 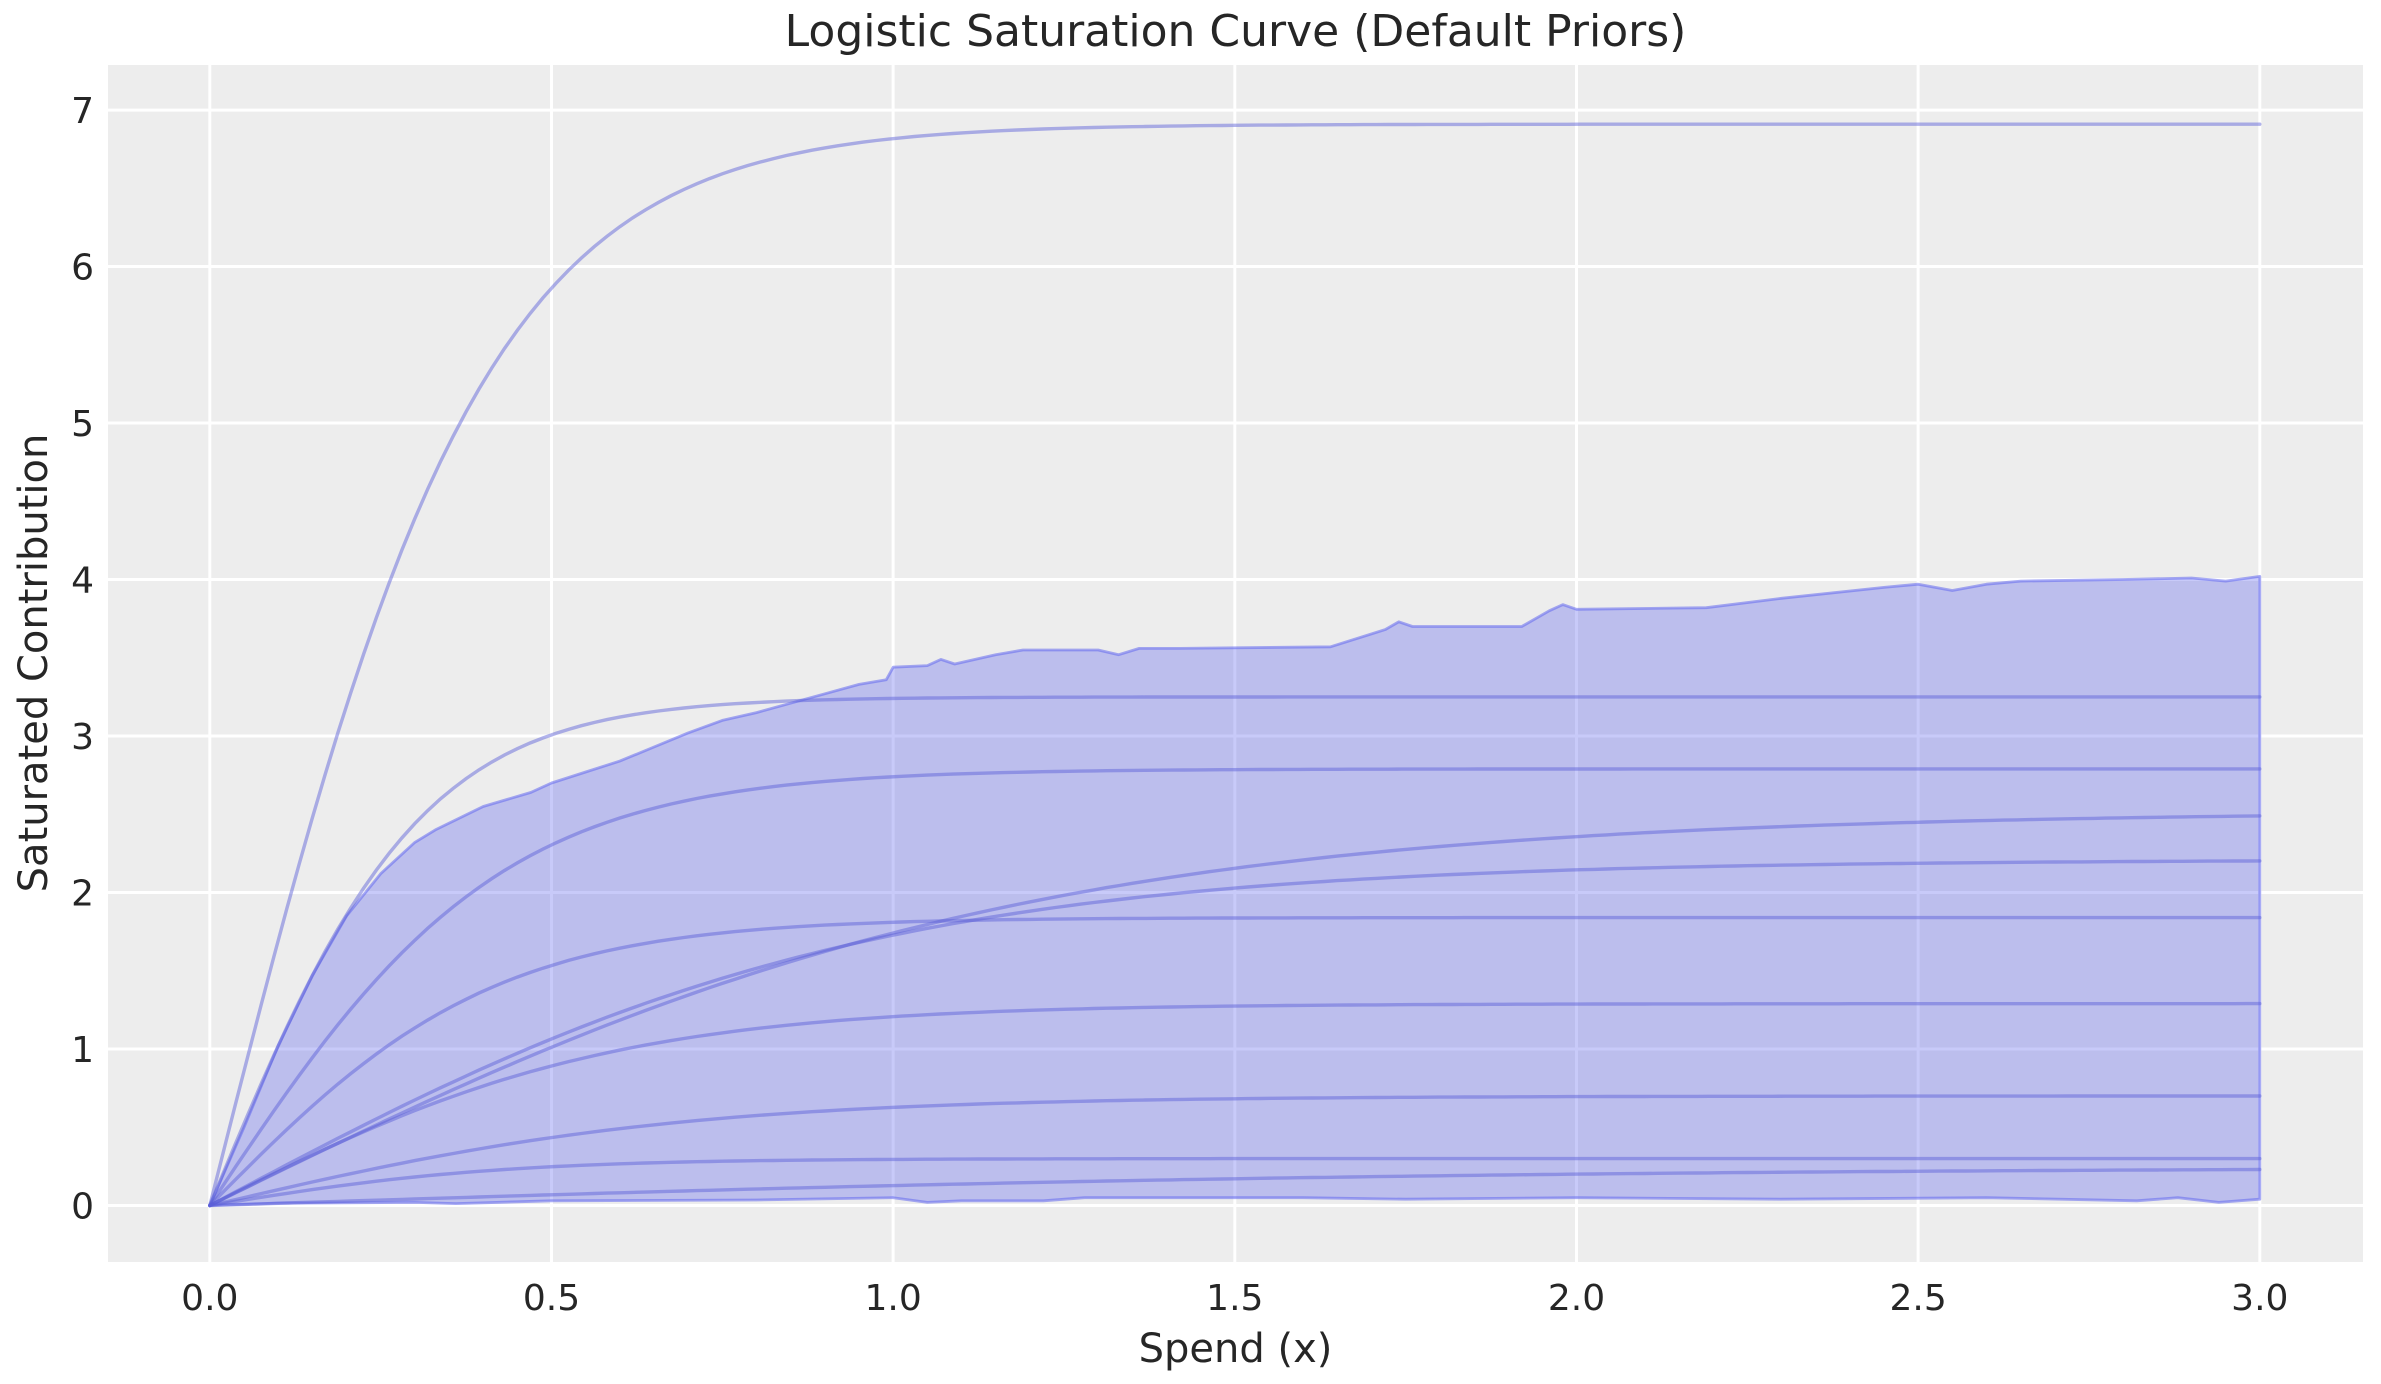 I want to click on y-tick-label: 1, so click(x=82, y=1050).